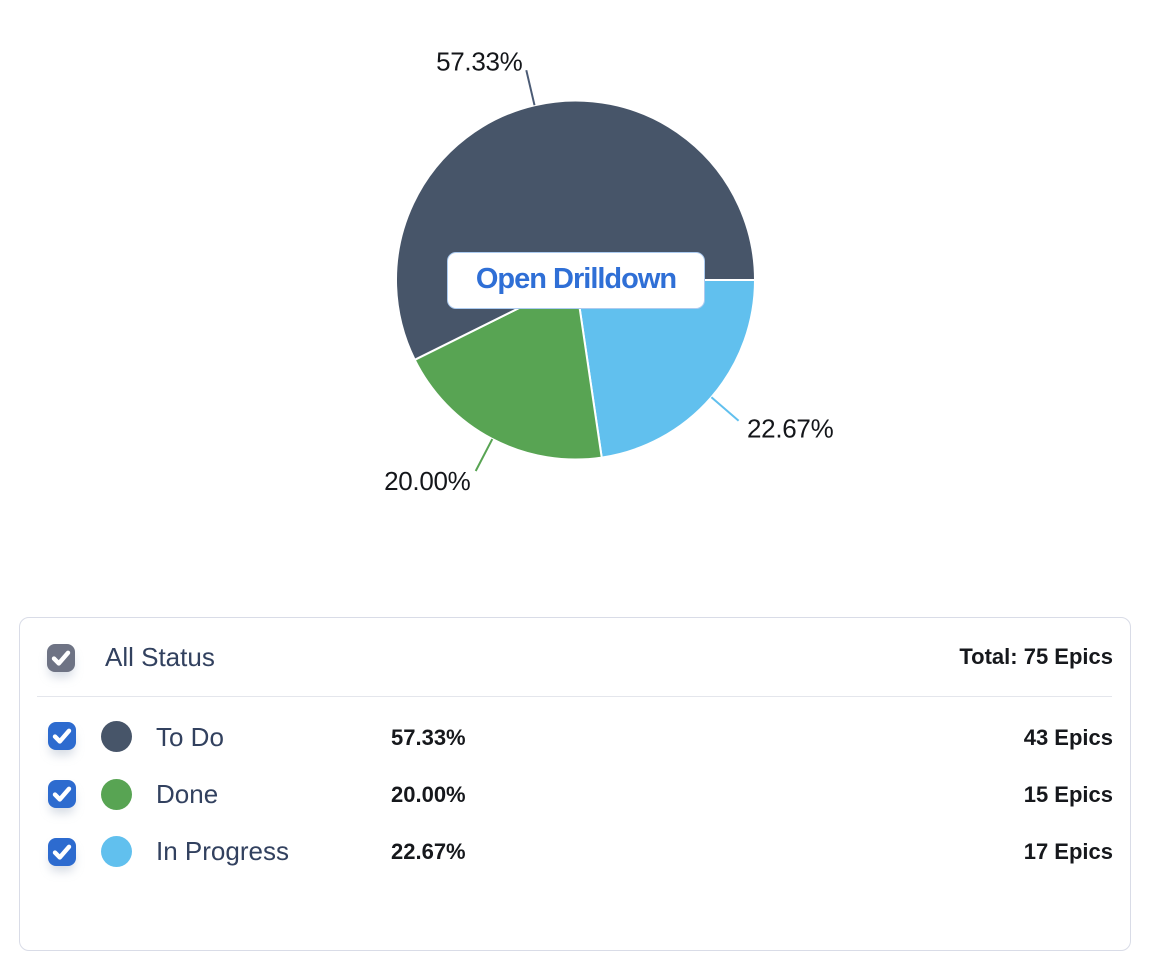 The image size is (1158, 968). What do you see at coordinates (427, 481) in the screenshot?
I see `svg-text: 20.00%` at bounding box center [427, 481].